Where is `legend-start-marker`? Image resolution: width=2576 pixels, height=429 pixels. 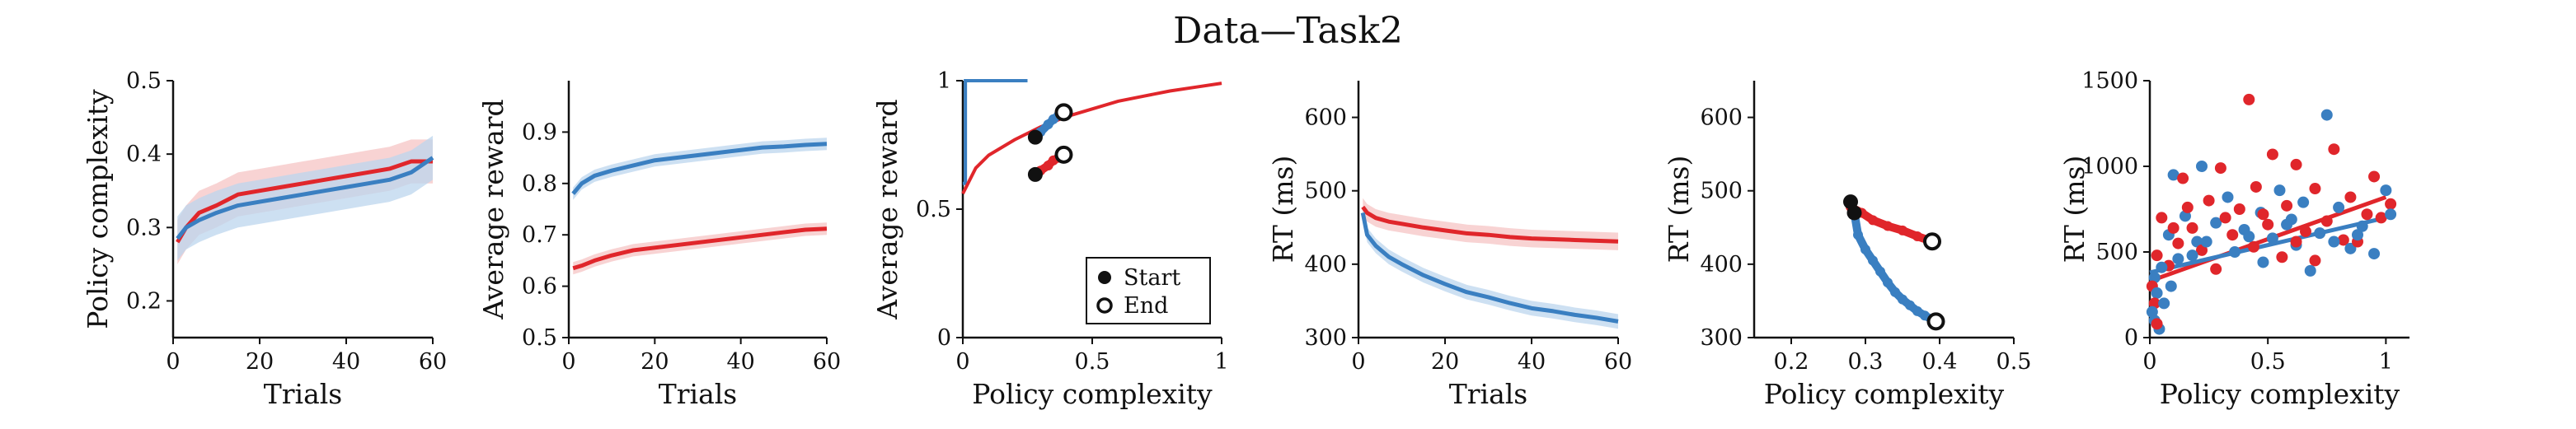
legend-start-marker is located at coordinates (1104, 277).